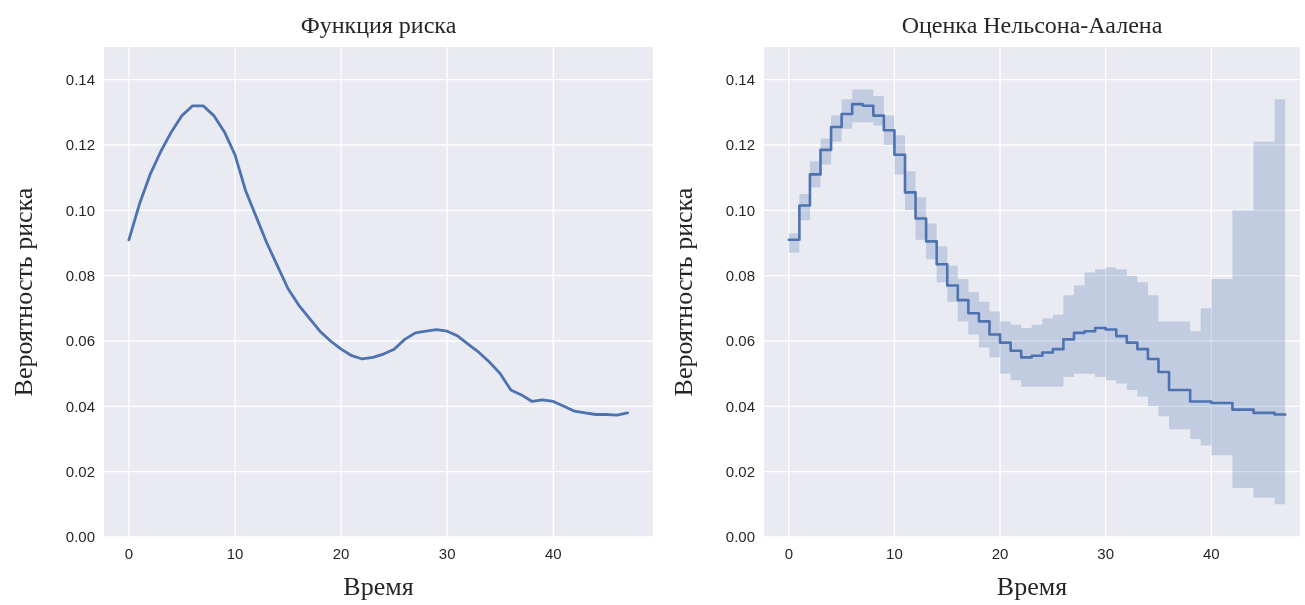 This screenshot has width=1305, height=605. I want to click on chart-title: Оценка Нельсона-Аалена, so click(1032, 25).